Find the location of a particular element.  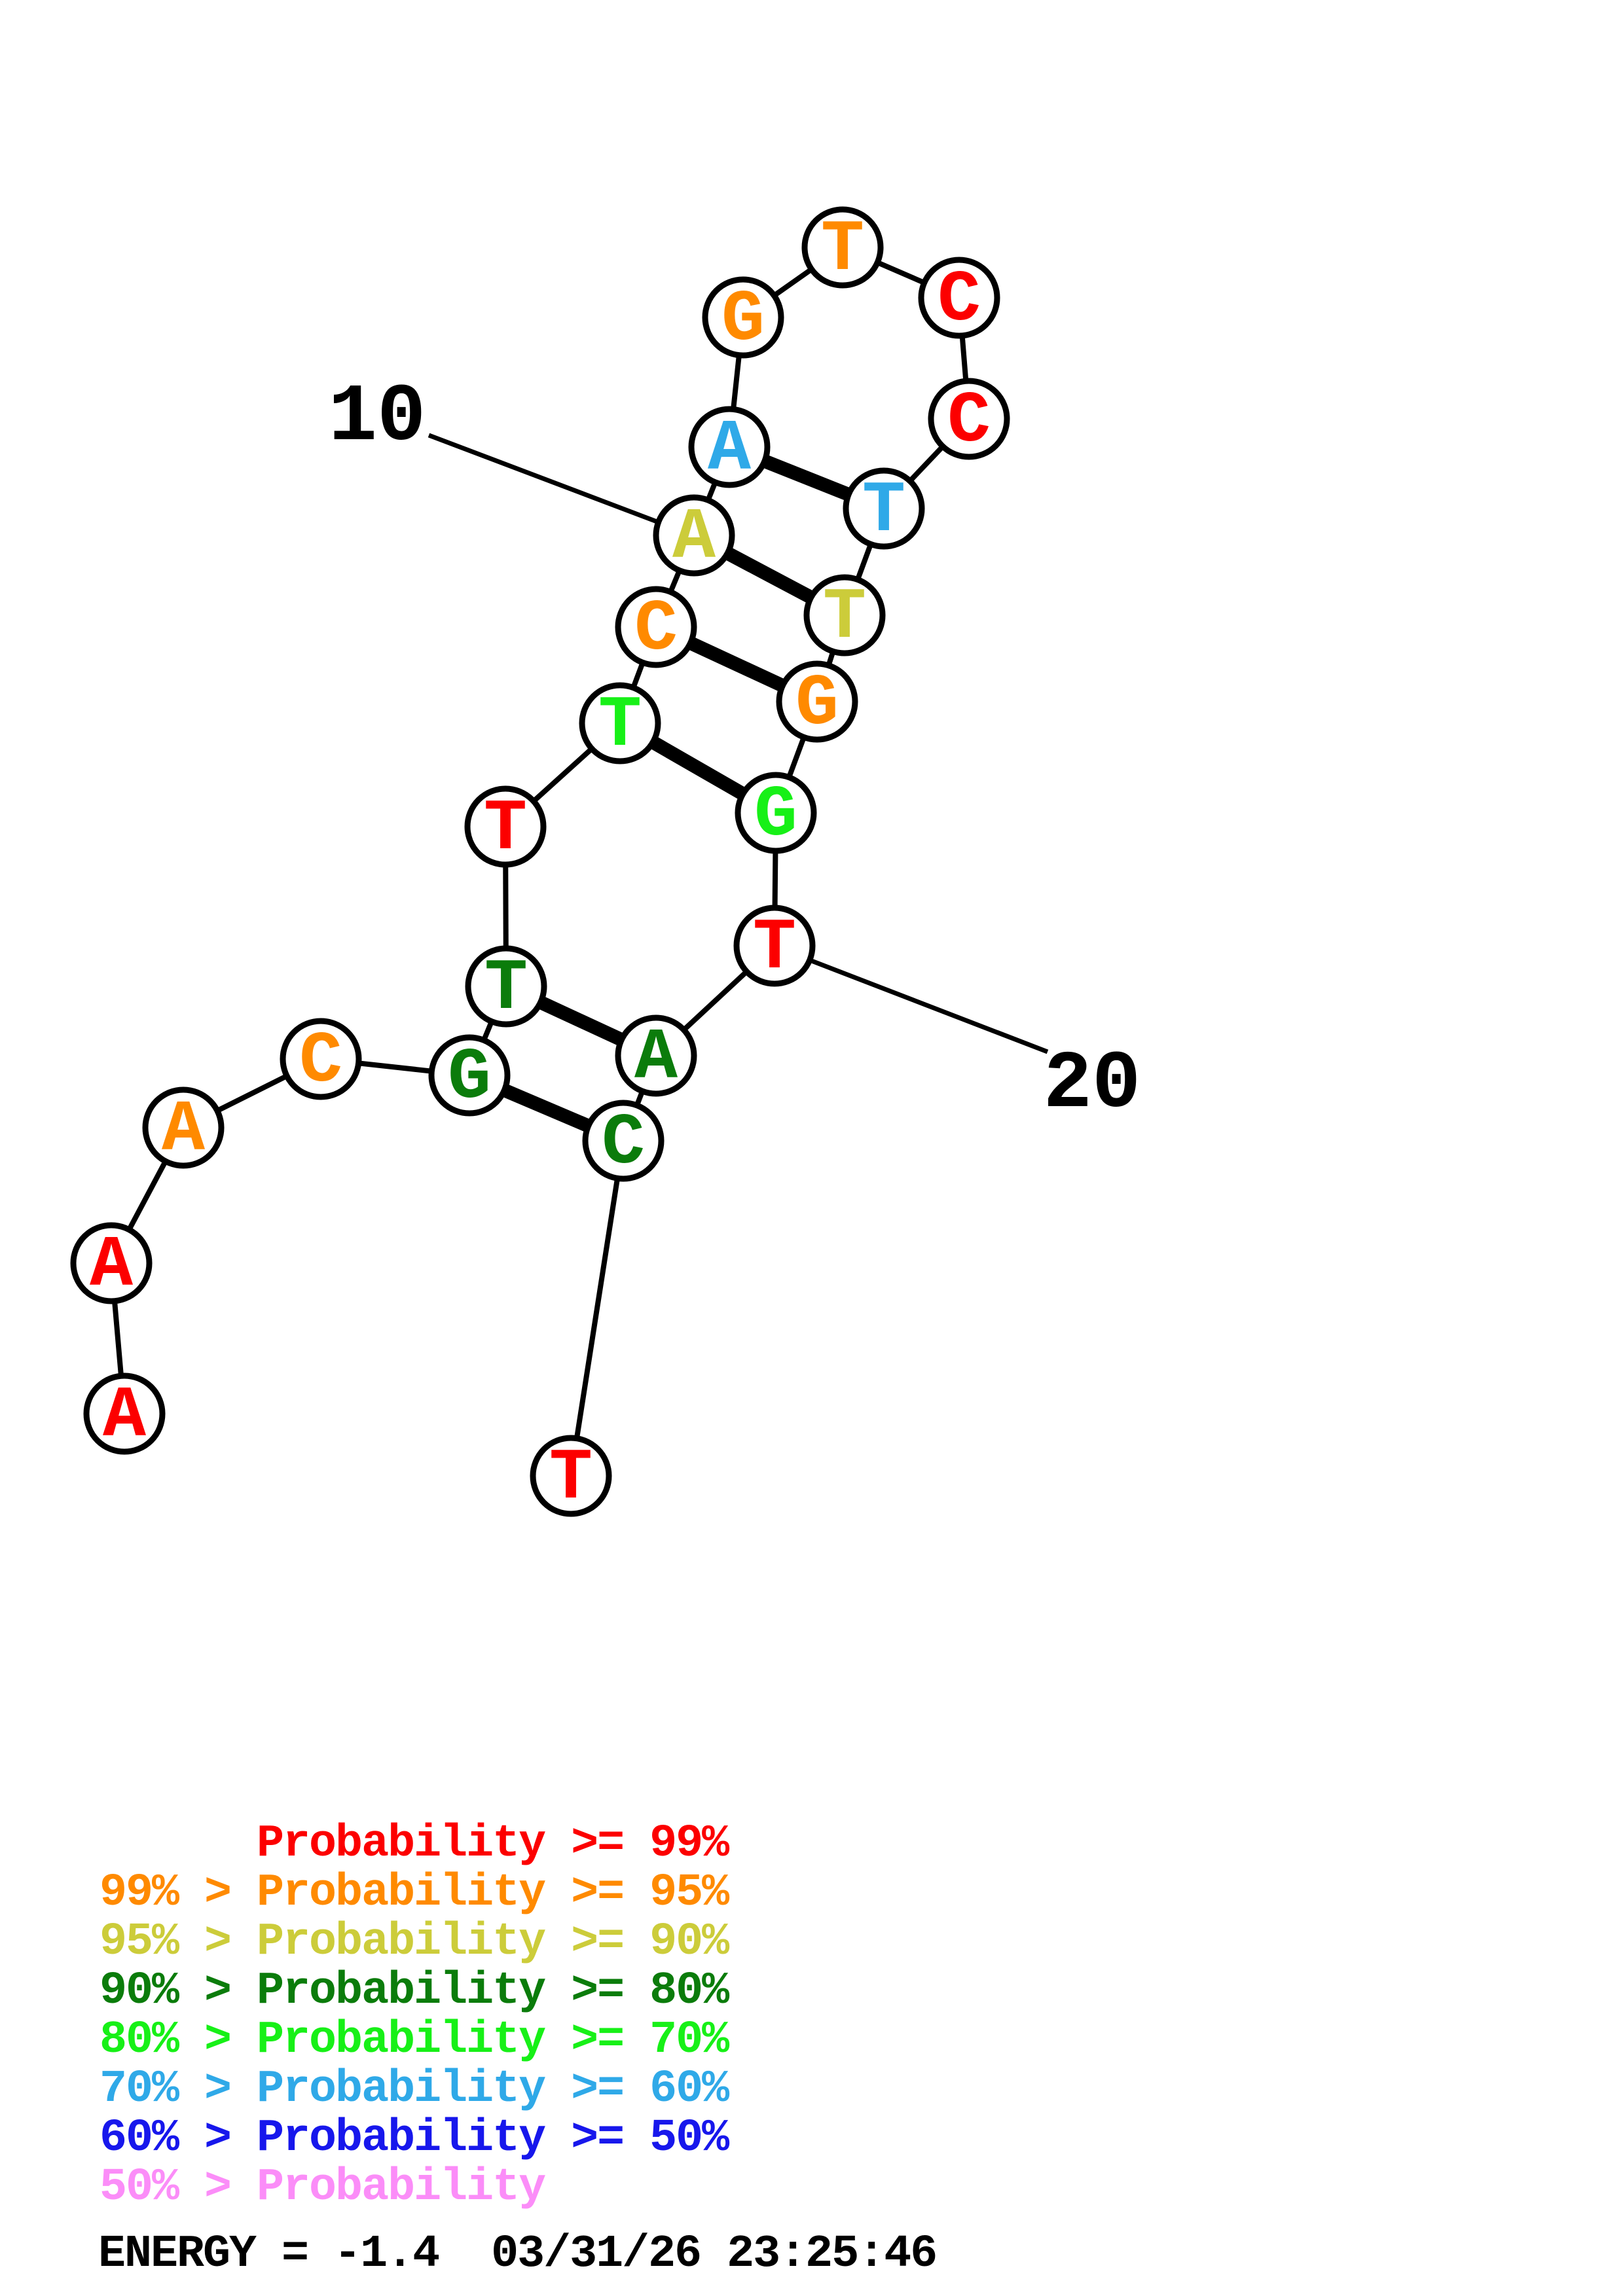

energy-line: ENERGY = -1.4 03/31/26 23:25:46 is located at coordinates (517, 2254).